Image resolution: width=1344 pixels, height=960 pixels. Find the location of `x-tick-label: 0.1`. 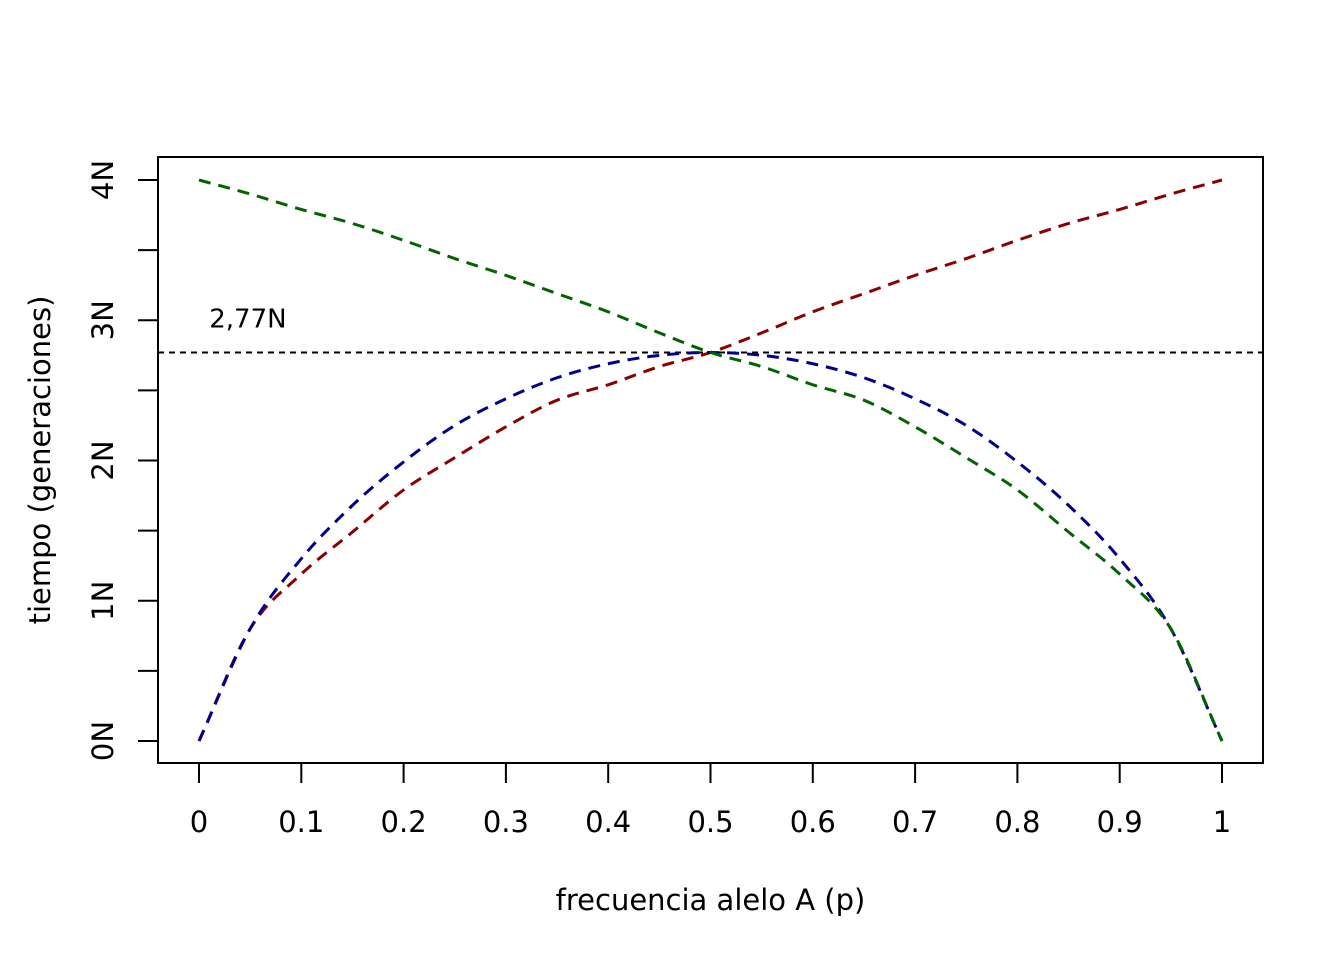

x-tick-label: 0.1 is located at coordinates (301, 822).